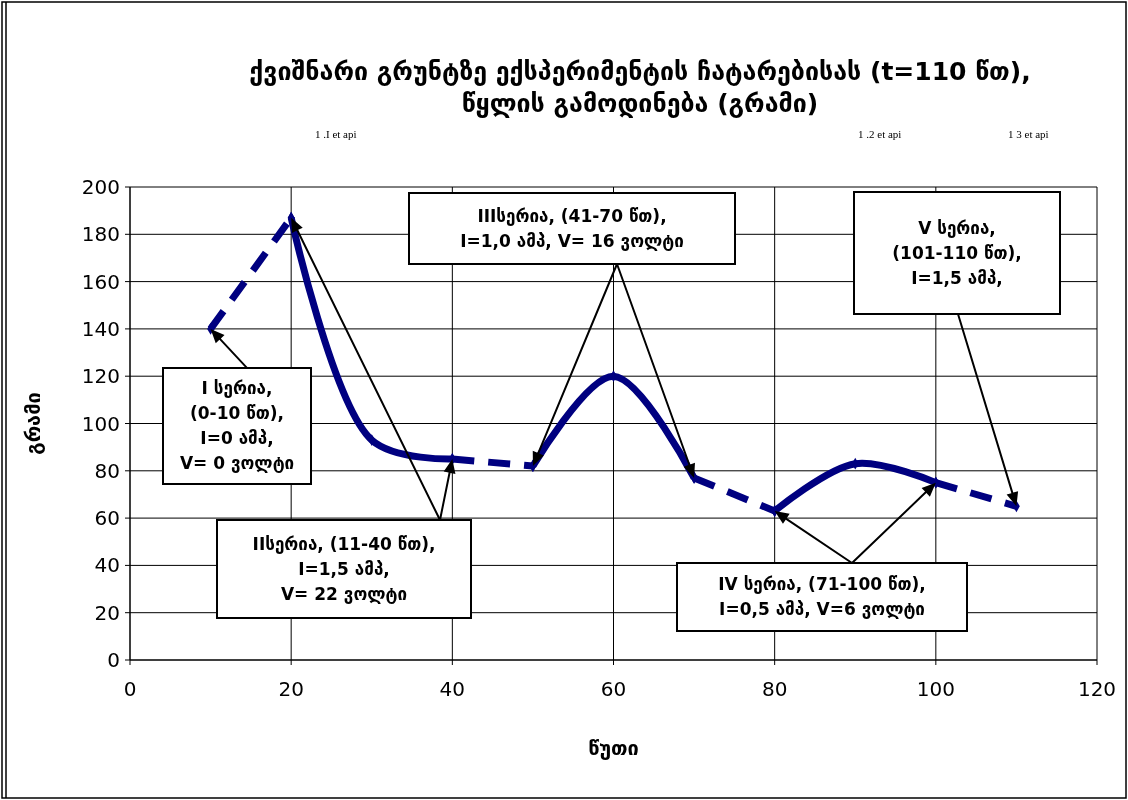  Describe the element at coordinates (452, 689) in the screenshot. I see `x-tick-label: 40` at that location.